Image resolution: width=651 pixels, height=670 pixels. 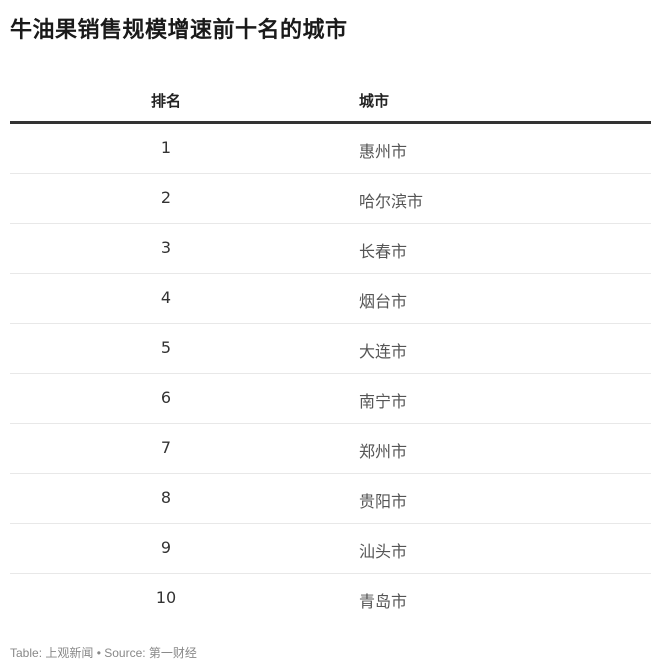 What do you see at coordinates (383, 351) in the screenshot?
I see `city-cell: 大连市` at bounding box center [383, 351].